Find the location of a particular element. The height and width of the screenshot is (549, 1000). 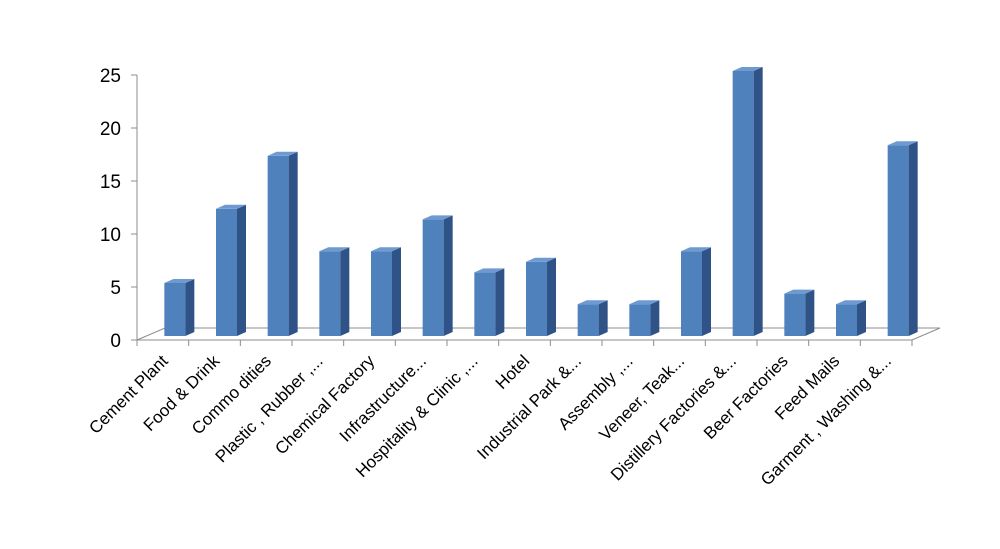

y-tick-label-0: 0 is located at coordinates (115, 341).